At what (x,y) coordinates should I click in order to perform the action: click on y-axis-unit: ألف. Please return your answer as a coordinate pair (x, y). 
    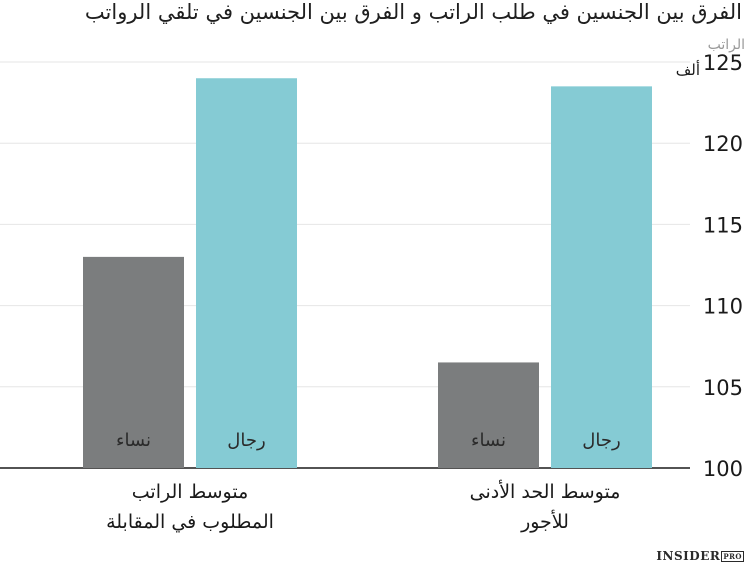
    Looking at the image, I should click on (688, 69).